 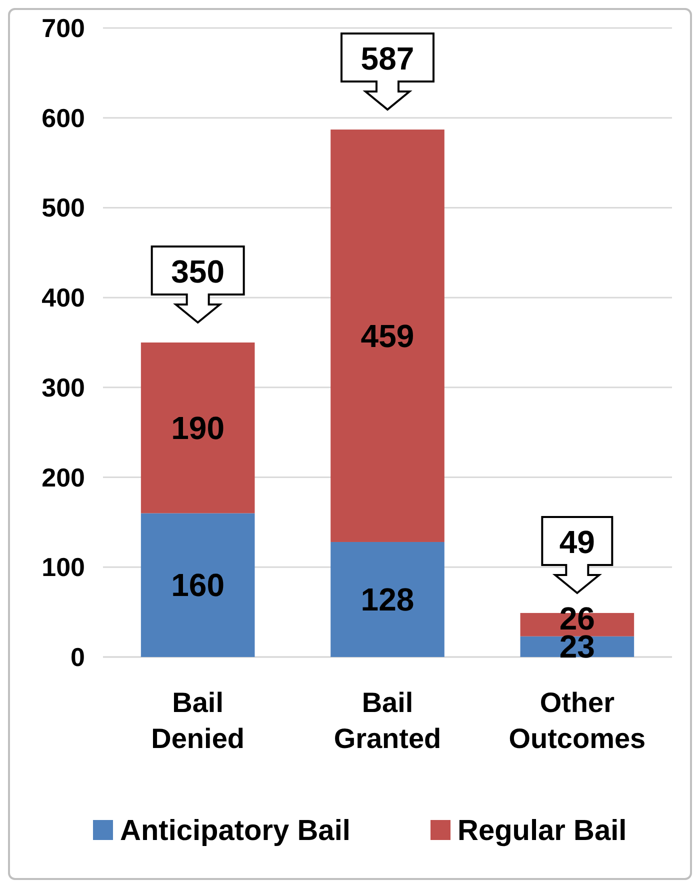 What do you see at coordinates (235, 831) in the screenshot?
I see `legend-label: Anticipatory Bail` at bounding box center [235, 831].